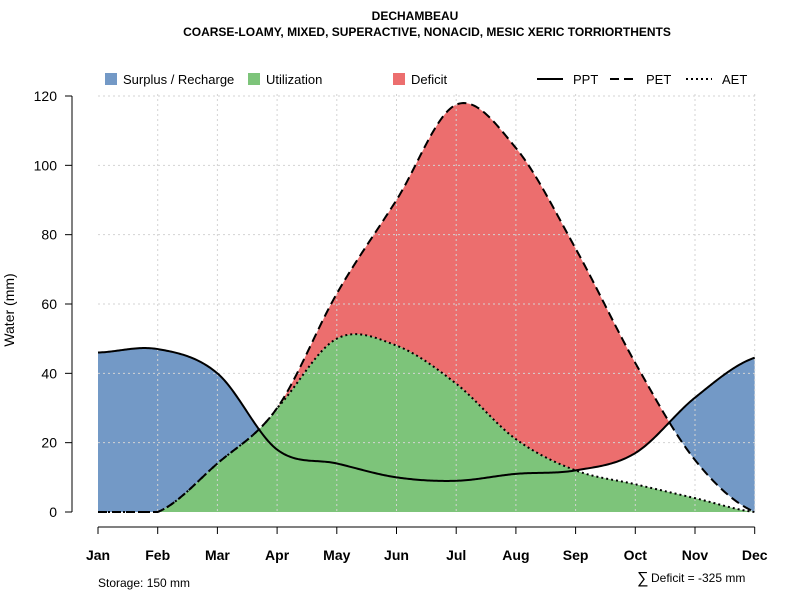  What do you see at coordinates (49, 235) in the screenshot?
I see `y-tick-label: 80` at bounding box center [49, 235].